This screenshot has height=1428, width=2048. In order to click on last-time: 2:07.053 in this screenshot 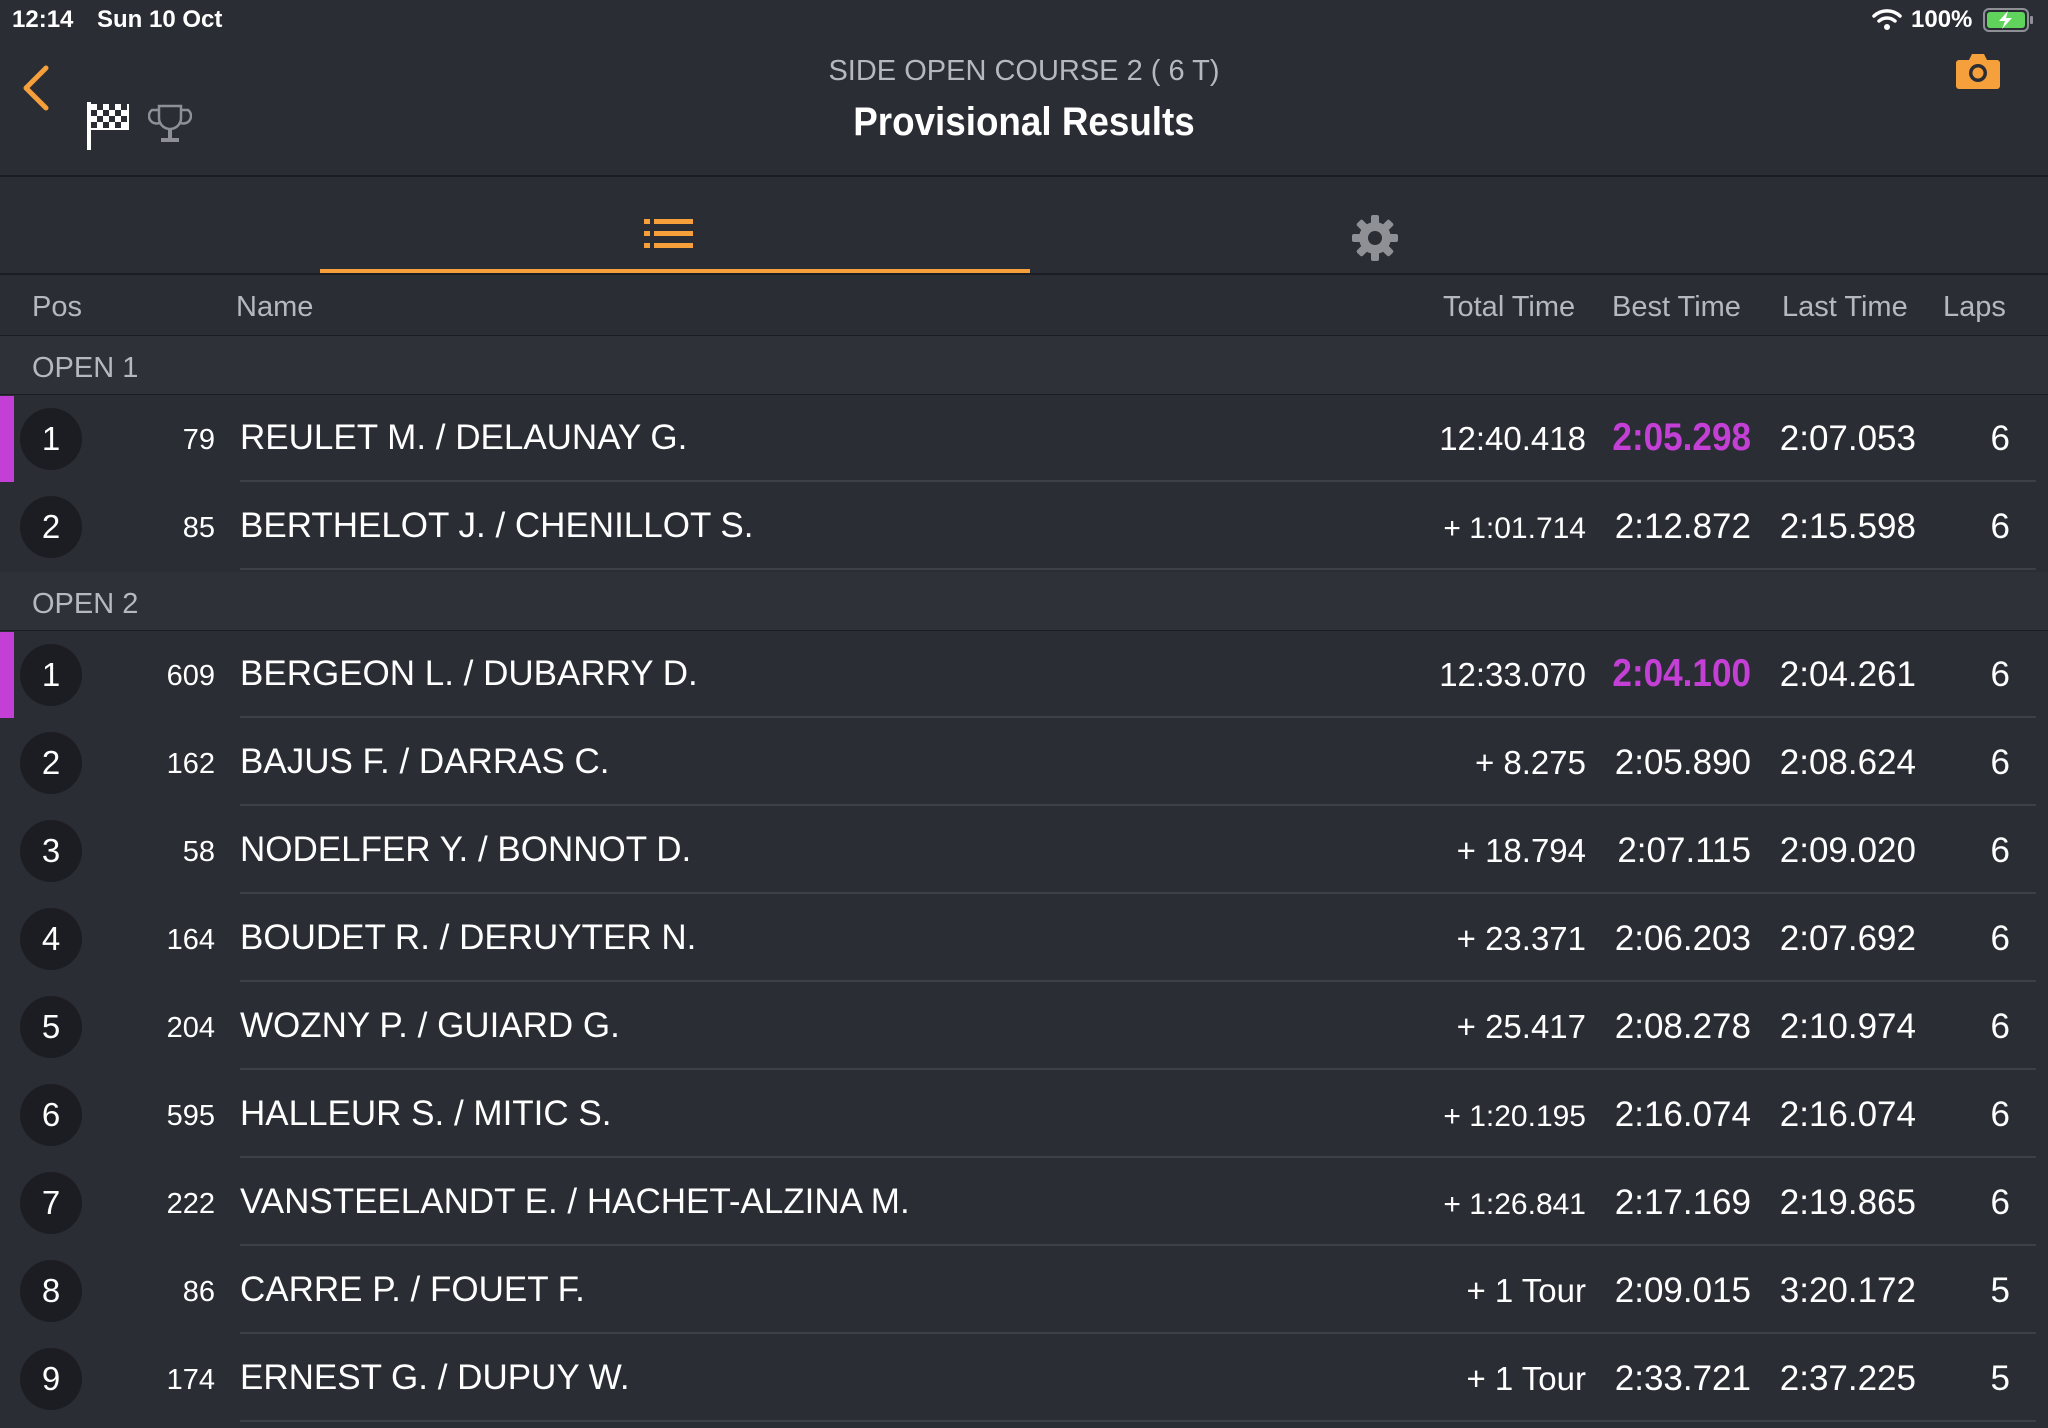, I will do `click(1847, 438)`.